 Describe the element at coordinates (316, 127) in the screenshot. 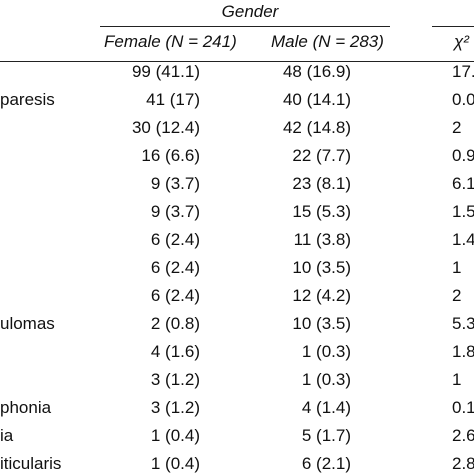

I see `male-count-cell: 42 (14.8)` at that location.